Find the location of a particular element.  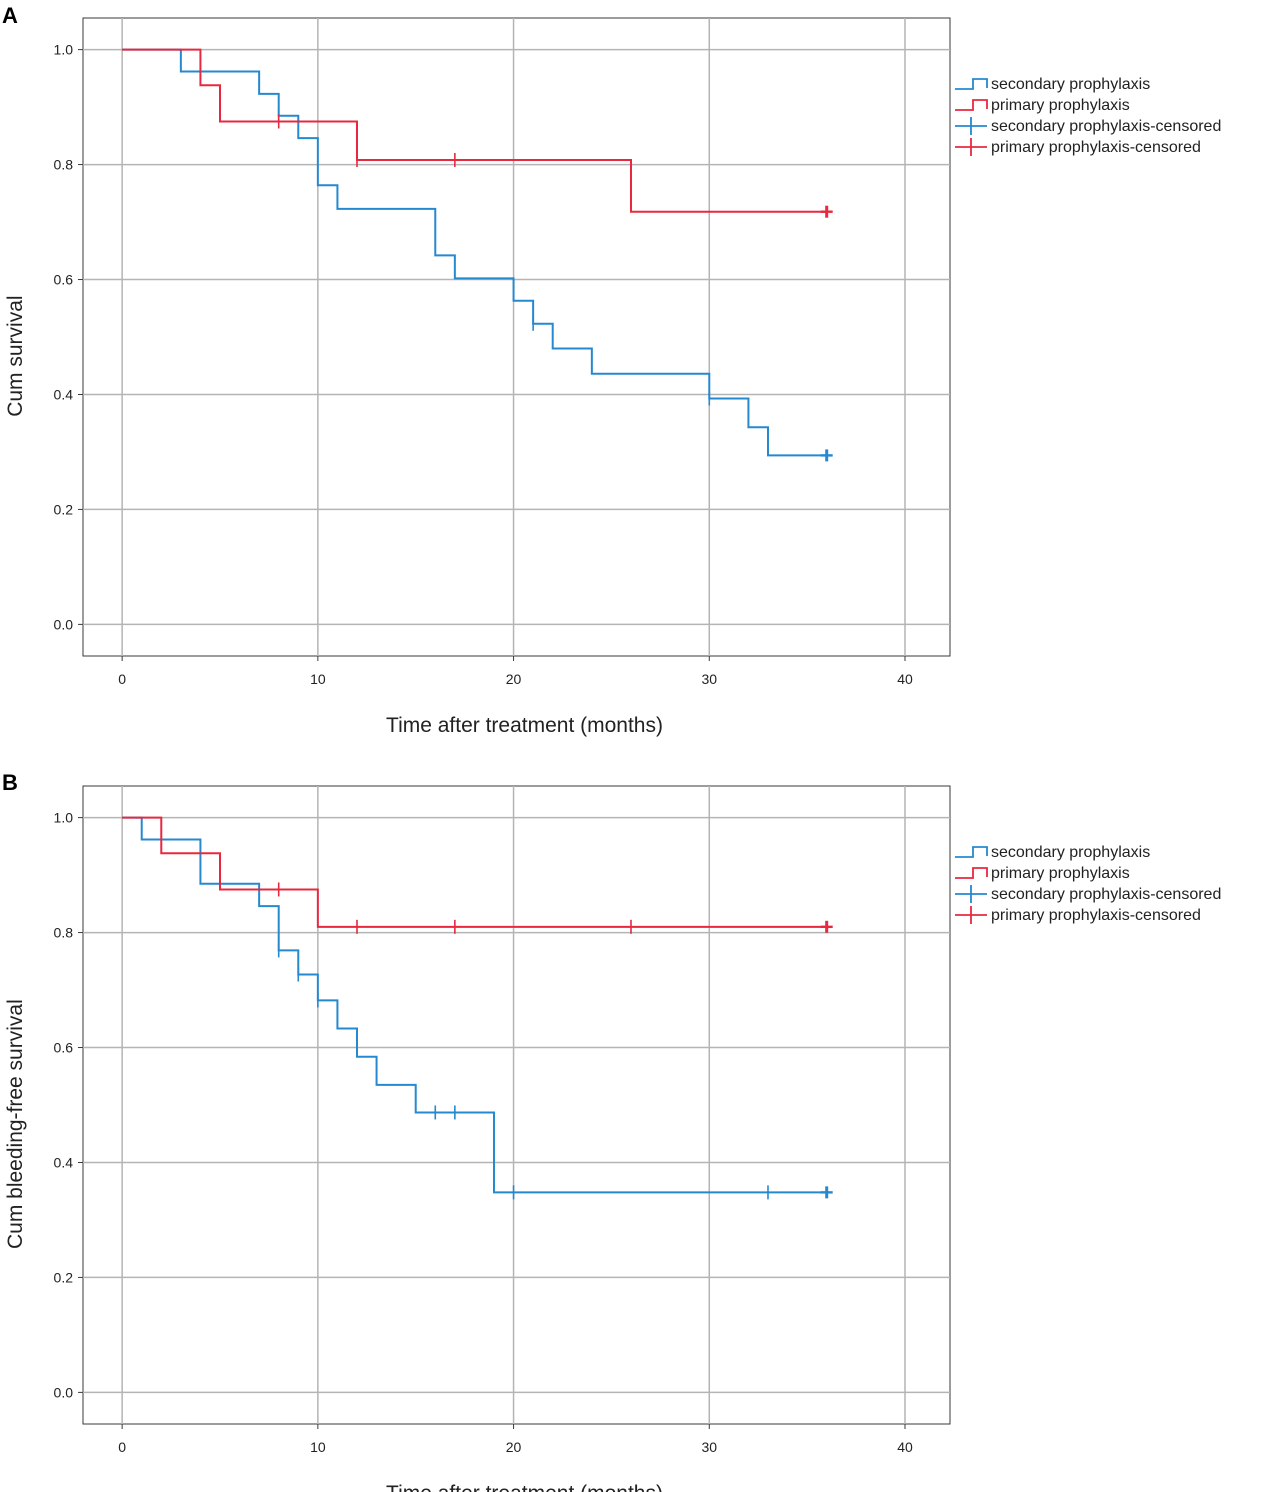

series-secondary is located at coordinates (477, 1008).